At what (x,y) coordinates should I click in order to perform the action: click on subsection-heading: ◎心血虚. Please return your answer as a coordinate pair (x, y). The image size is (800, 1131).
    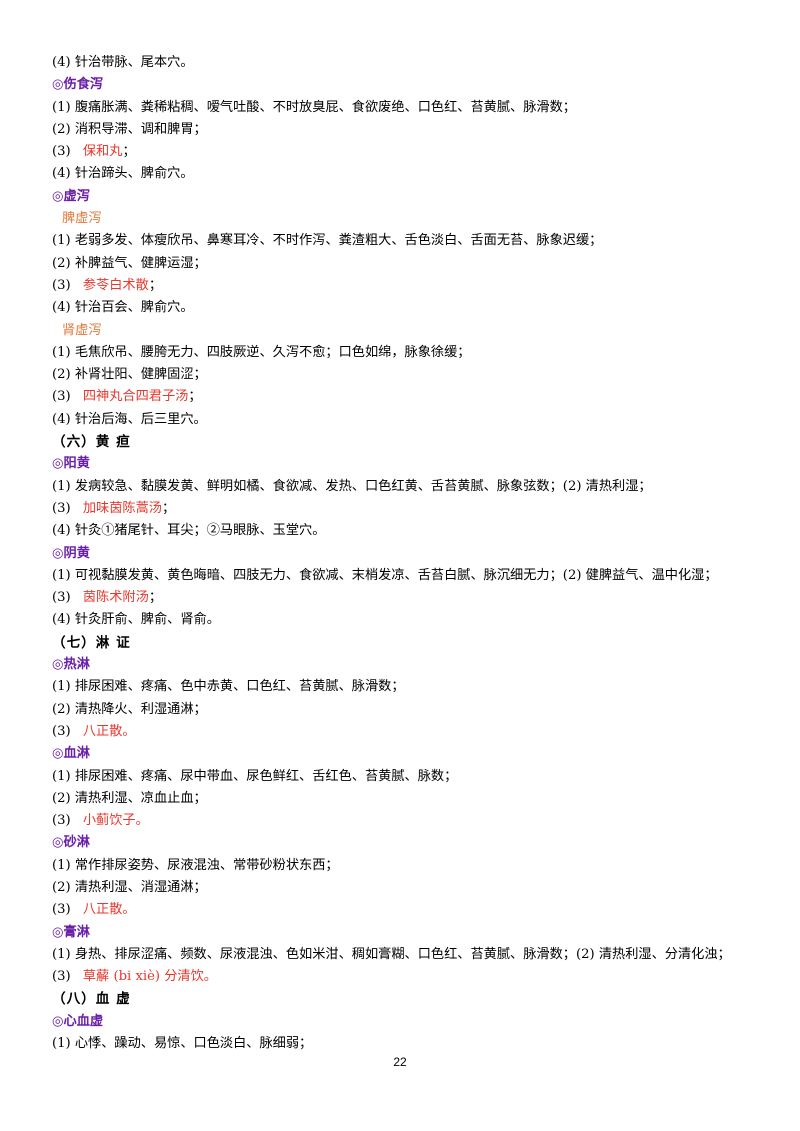
    Looking at the image, I should click on (78, 1021).